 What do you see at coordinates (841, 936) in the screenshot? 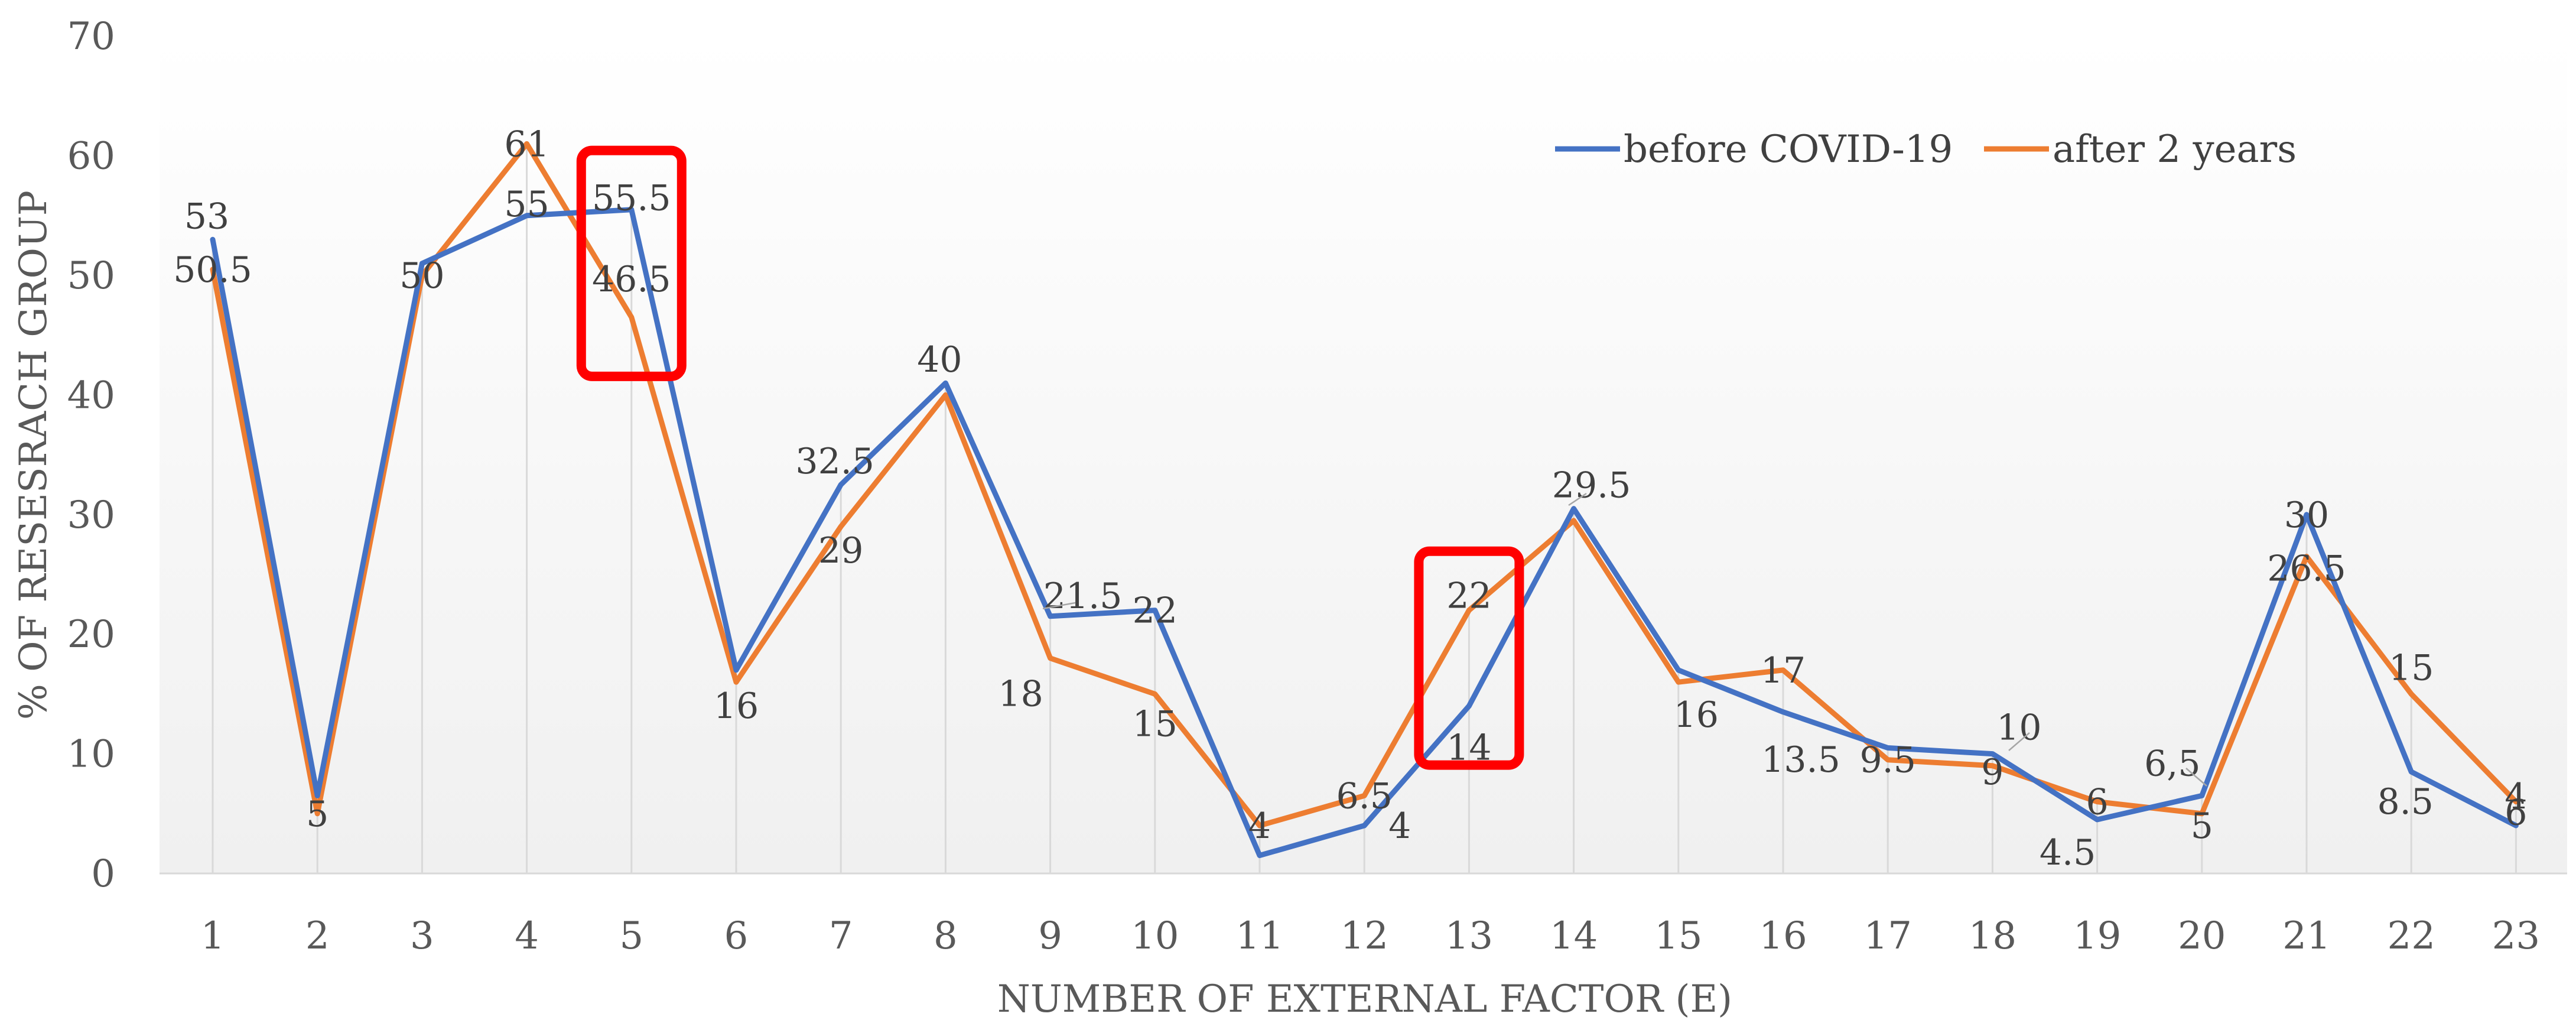
I see `x-tick-label: 7` at bounding box center [841, 936].